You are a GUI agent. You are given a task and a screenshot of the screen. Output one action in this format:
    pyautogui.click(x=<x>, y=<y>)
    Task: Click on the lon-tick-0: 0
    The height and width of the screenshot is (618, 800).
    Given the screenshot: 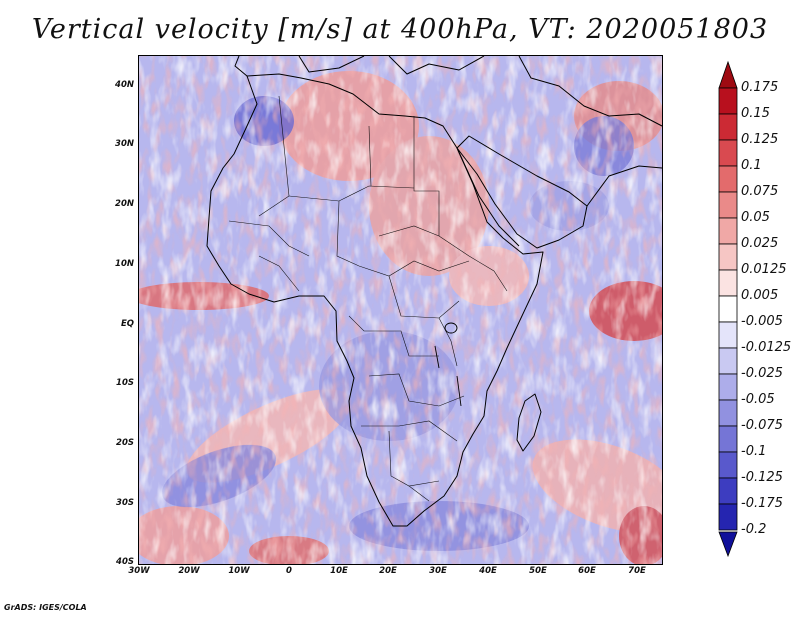 What is the action you would take?
    pyautogui.click(x=289, y=571)
    